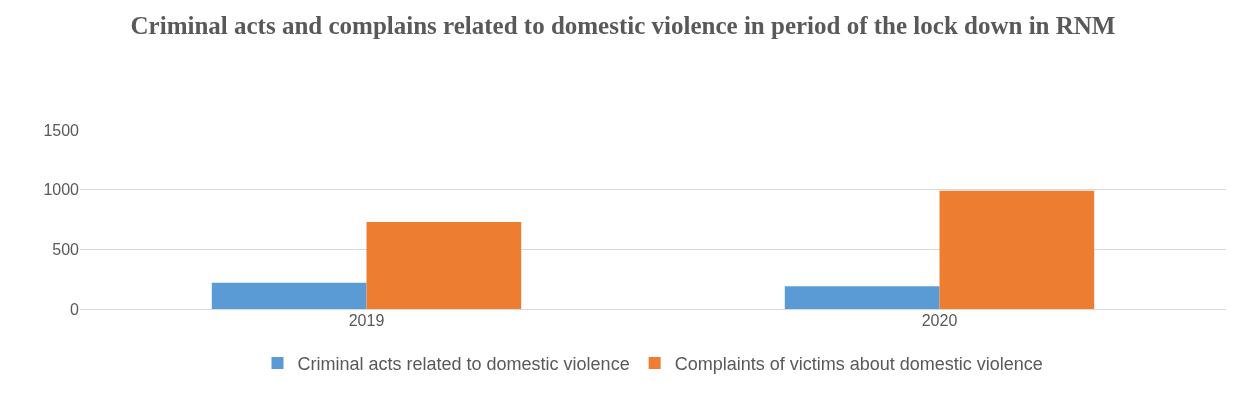 This screenshot has height=419, width=1246. I want to click on y-tick-label: 500, so click(66, 249).